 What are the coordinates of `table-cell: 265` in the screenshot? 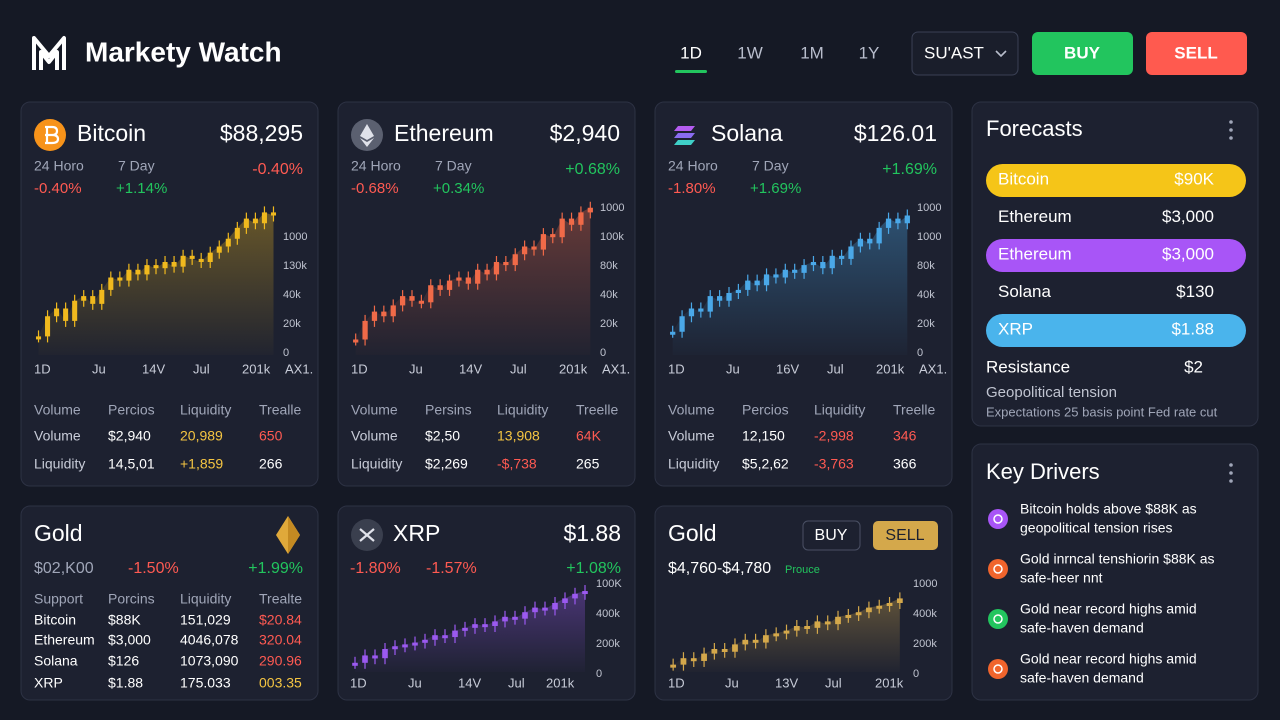 It's located at (588, 464).